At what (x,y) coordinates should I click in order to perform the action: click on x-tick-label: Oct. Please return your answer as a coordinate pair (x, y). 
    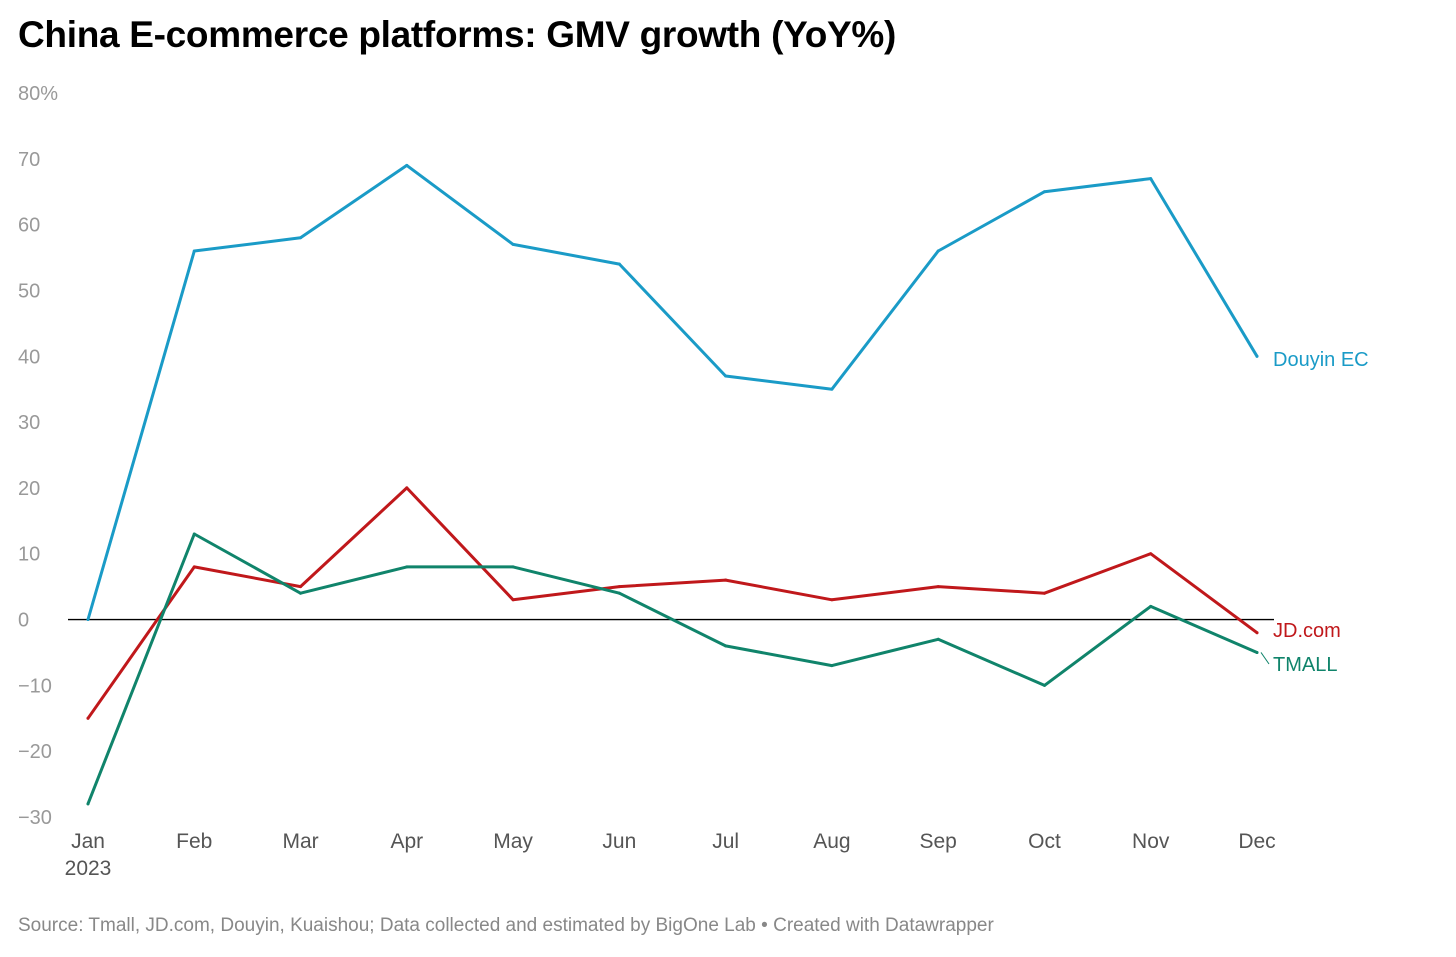
    Looking at the image, I should click on (1044, 841).